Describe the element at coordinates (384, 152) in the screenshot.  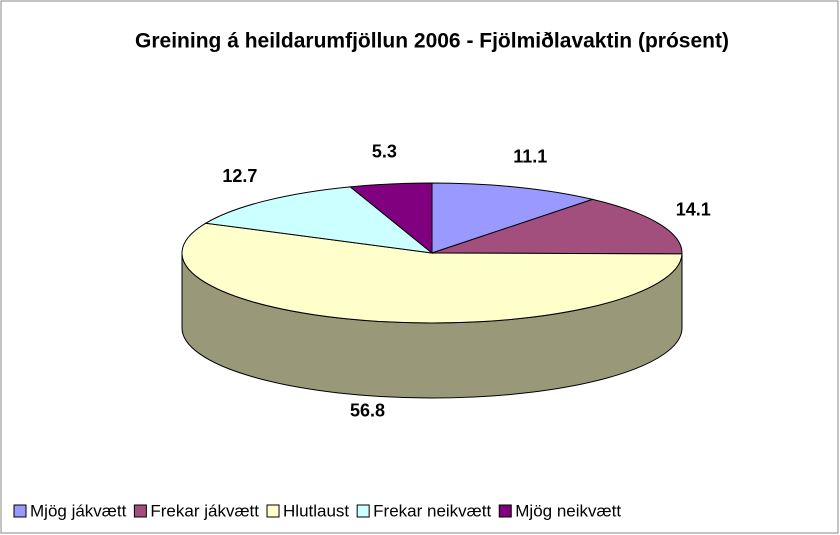
I see `data-label: 5.3` at that location.